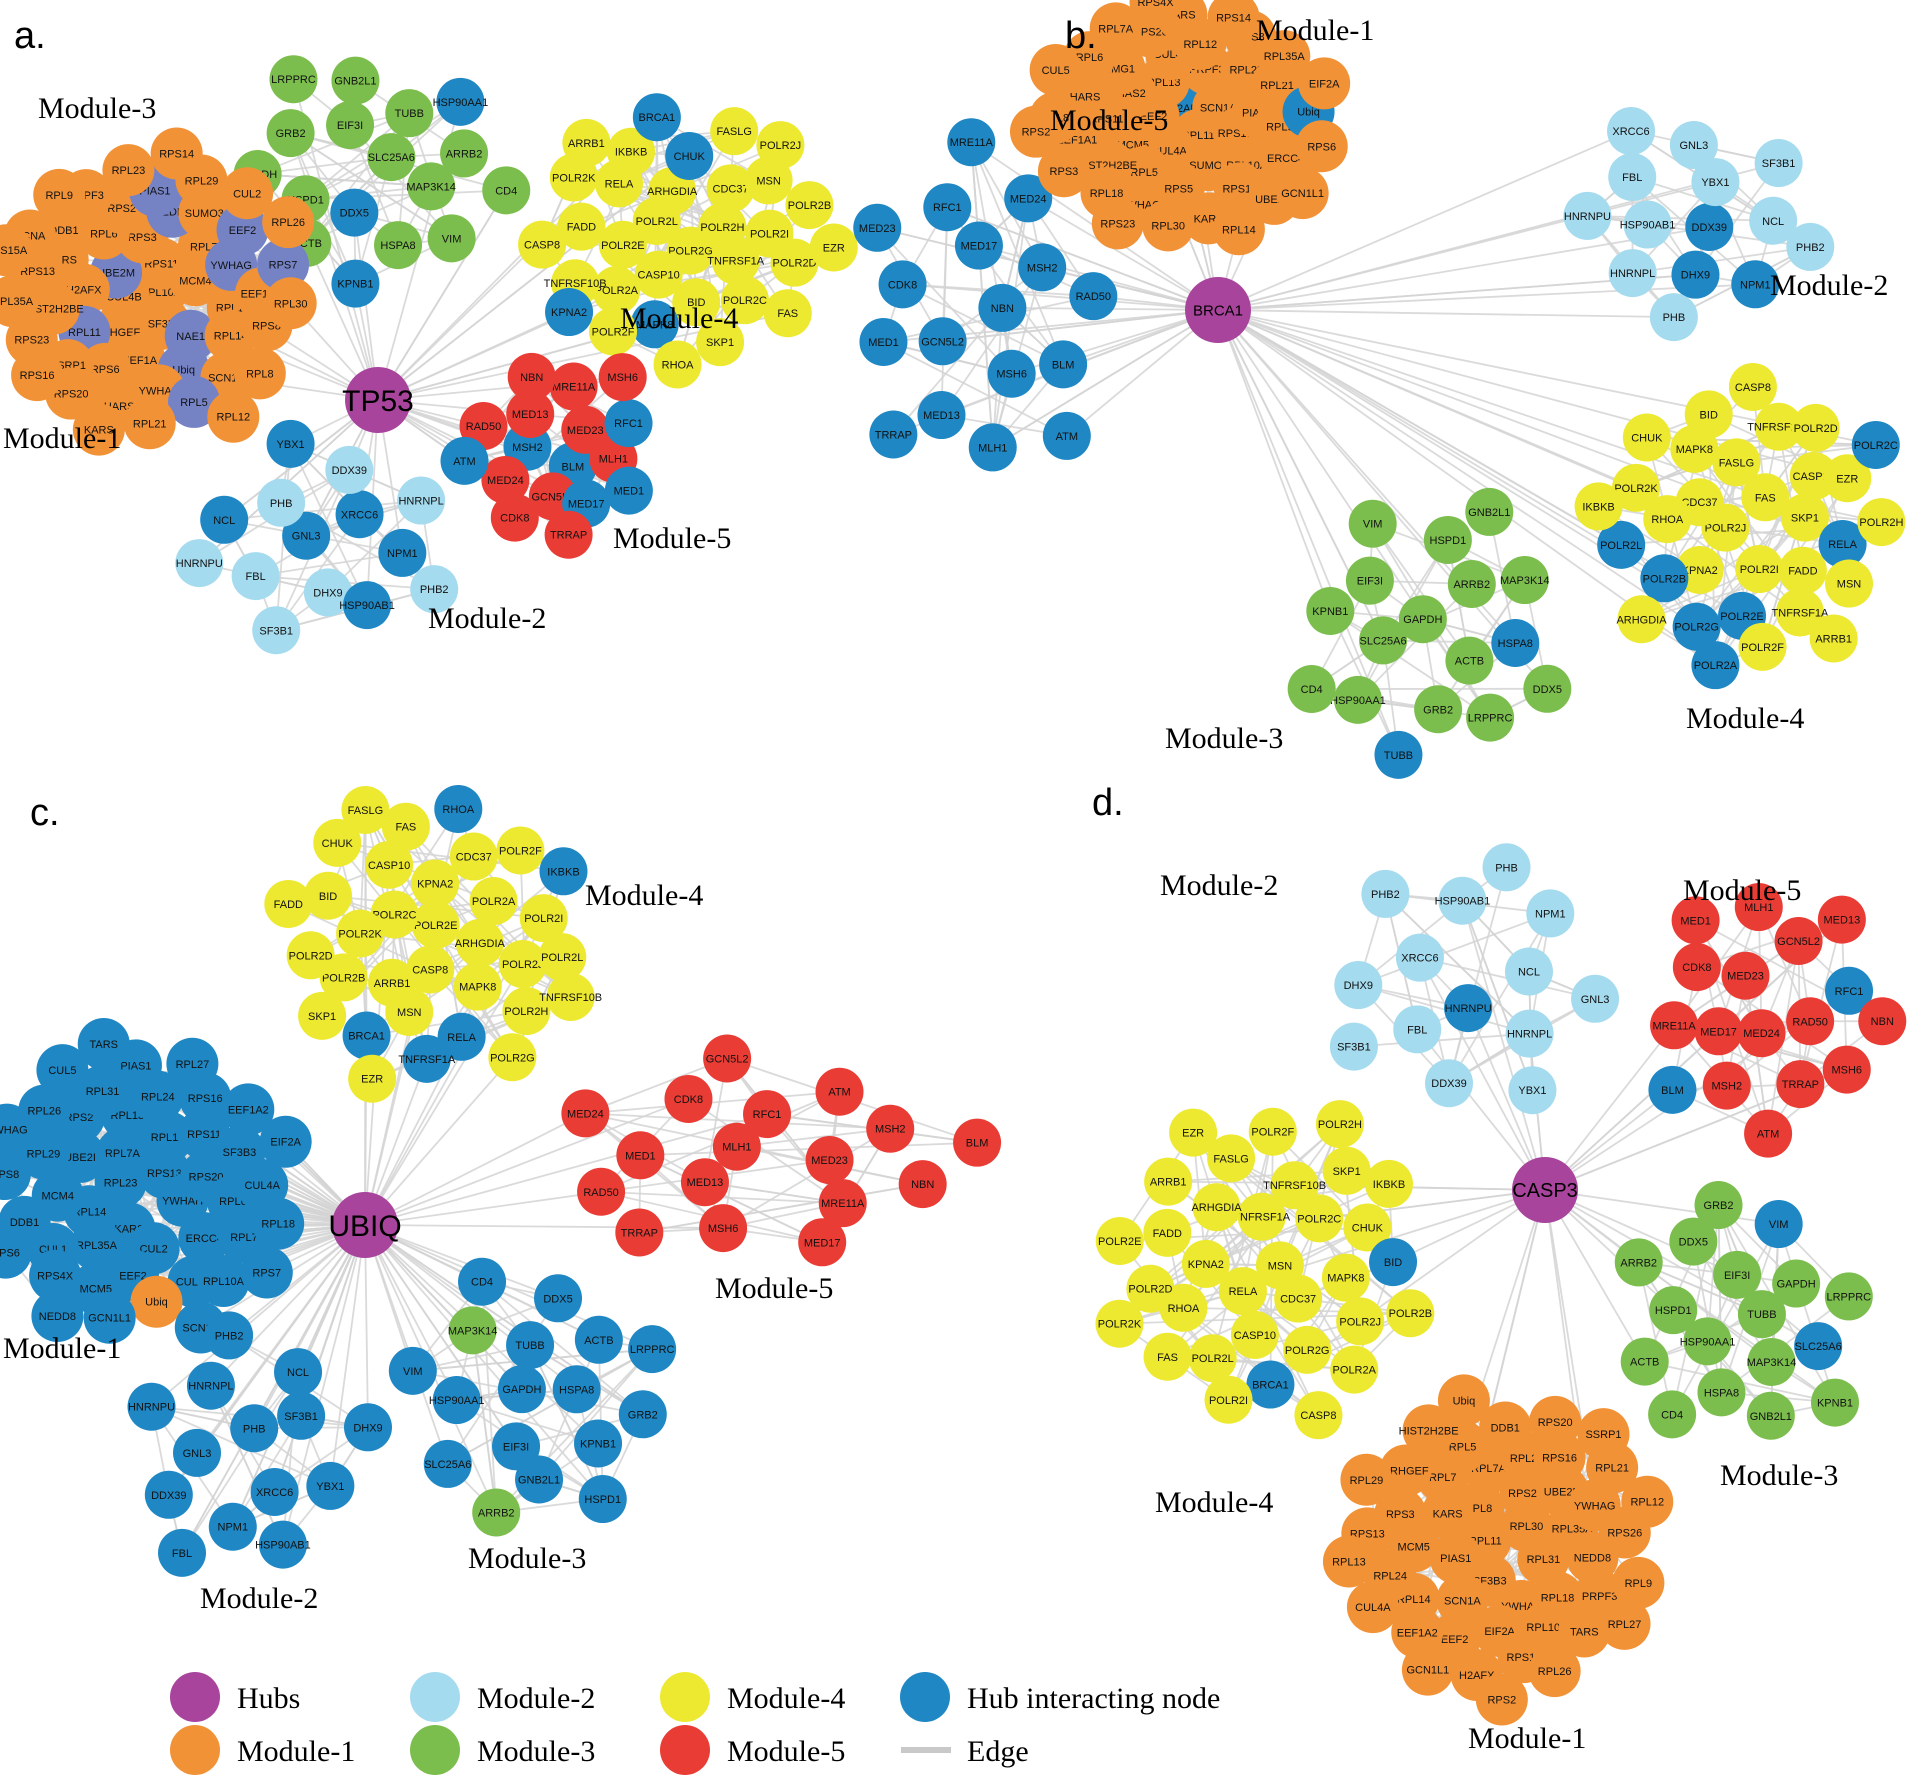 Image resolution: width=1923 pixels, height=1775 pixels. What do you see at coordinates (182, 1552) in the screenshot?
I see `node-FBL: FBL` at bounding box center [182, 1552].